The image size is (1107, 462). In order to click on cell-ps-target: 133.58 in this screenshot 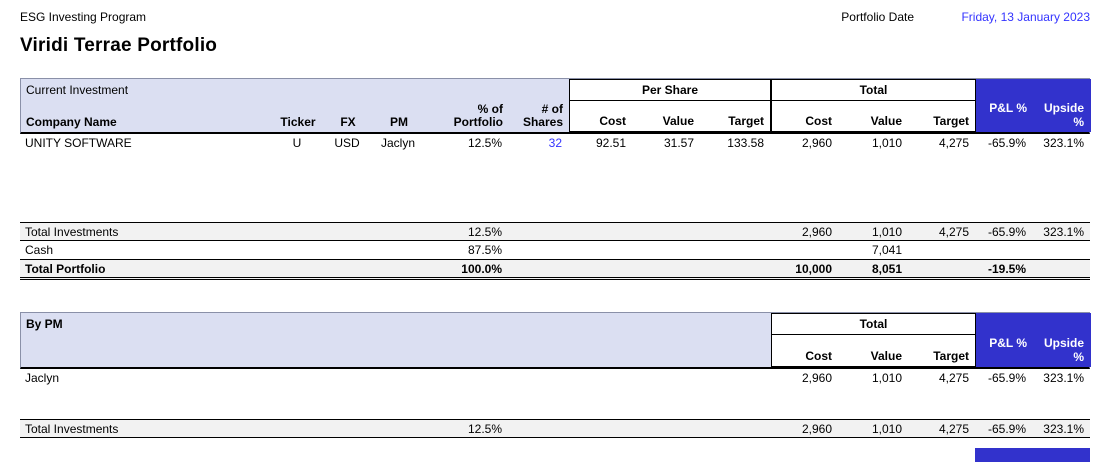, I will do `click(745, 143)`.